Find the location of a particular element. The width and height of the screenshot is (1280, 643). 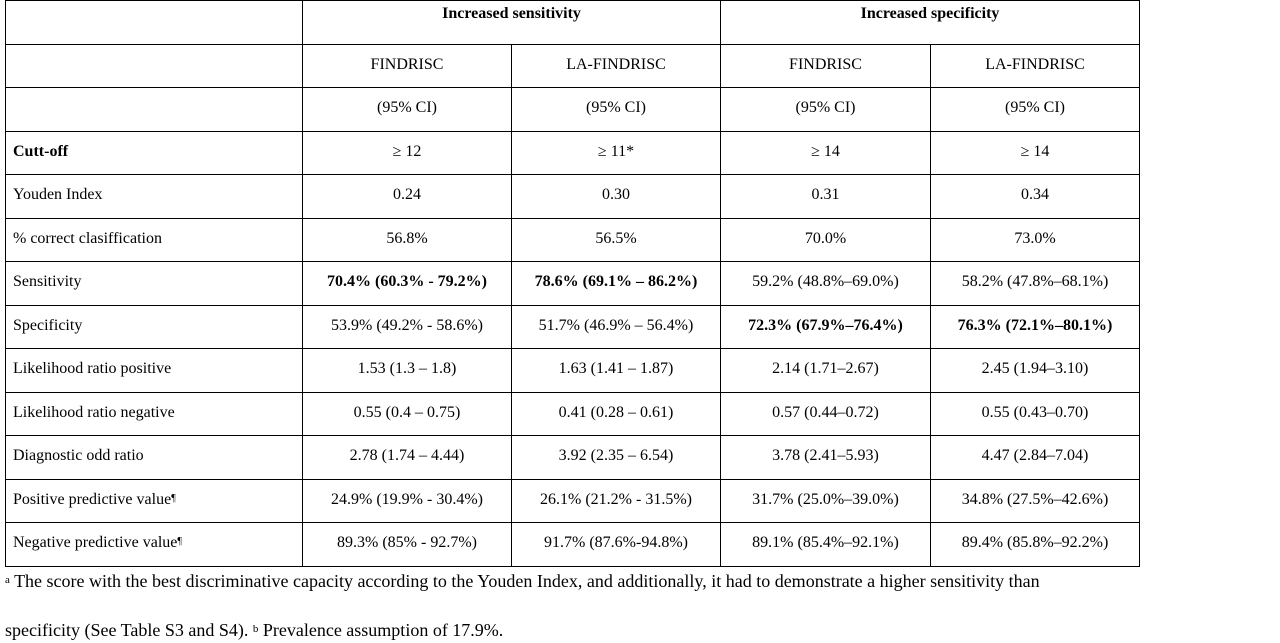

cell-value: 0.30 is located at coordinates (616, 194).